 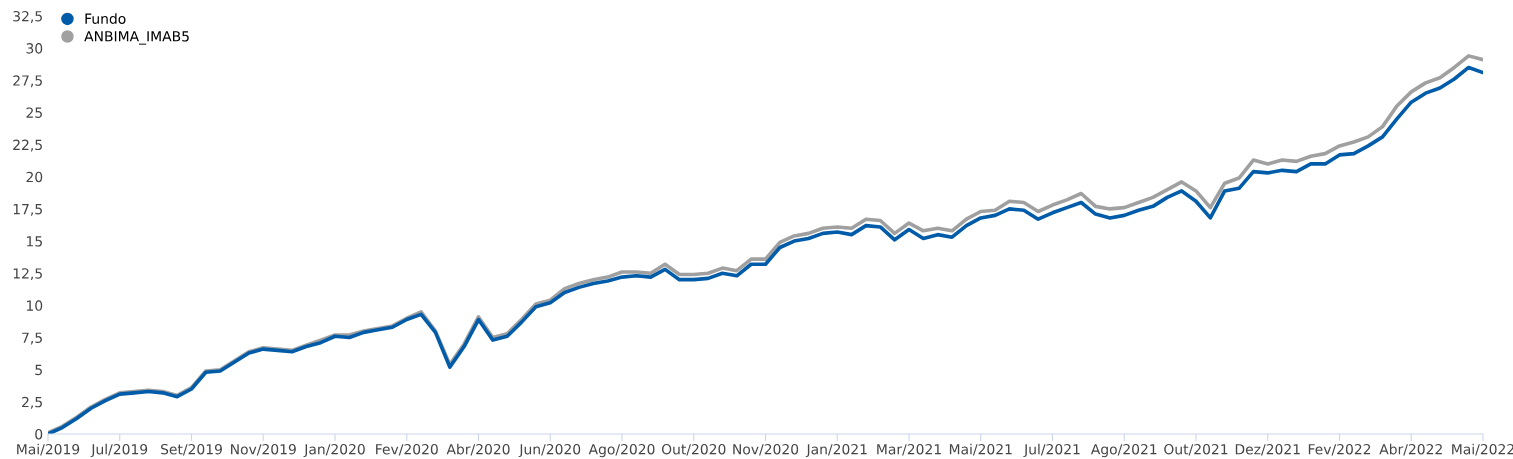 What do you see at coordinates (693, 449) in the screenshot?
I see `x-tick-label: Out/2020` at bounding box center [693, 449].